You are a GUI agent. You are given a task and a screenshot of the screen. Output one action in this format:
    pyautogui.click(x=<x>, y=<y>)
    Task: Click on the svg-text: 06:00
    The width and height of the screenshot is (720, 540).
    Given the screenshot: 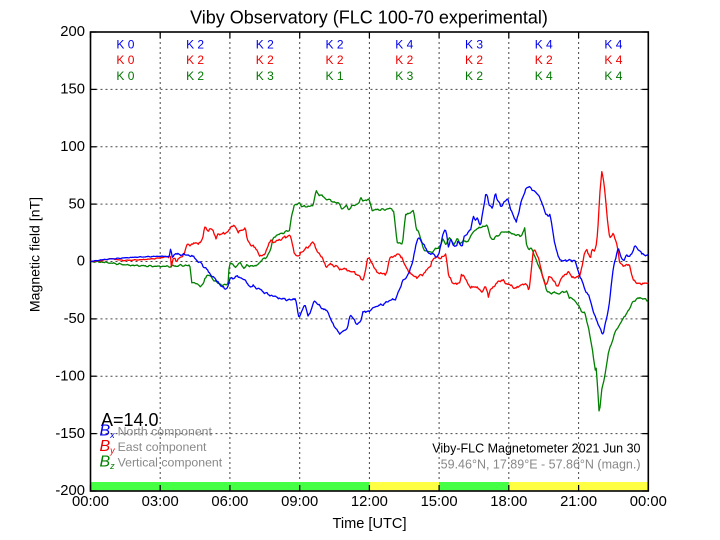 What is the action you would take?
    pyautogui.click(x=229, y=502)
    